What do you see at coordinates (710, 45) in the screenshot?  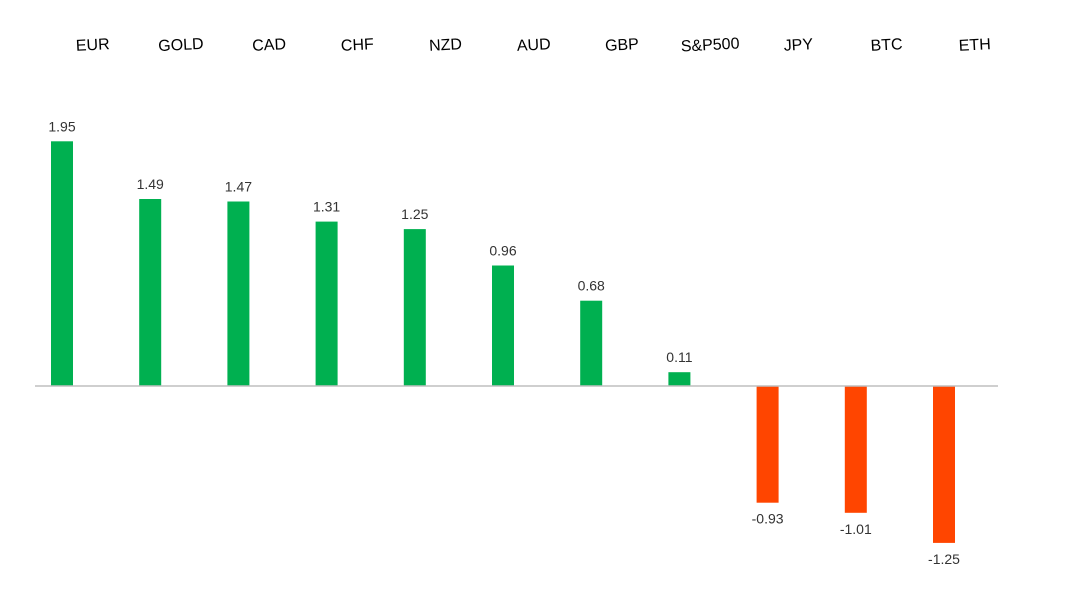 I see `category-label-sp500: S&P500` at bounding box center [710, 45].